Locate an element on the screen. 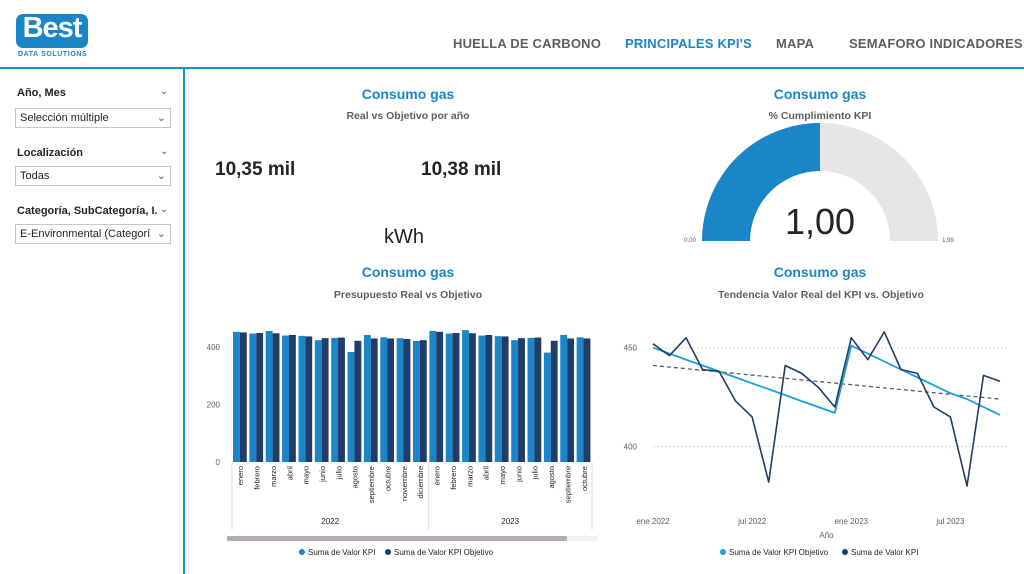 This screenshot has height=574, width=1024. x-tick-label: jul 2023 is located at coordinates (950, 521).